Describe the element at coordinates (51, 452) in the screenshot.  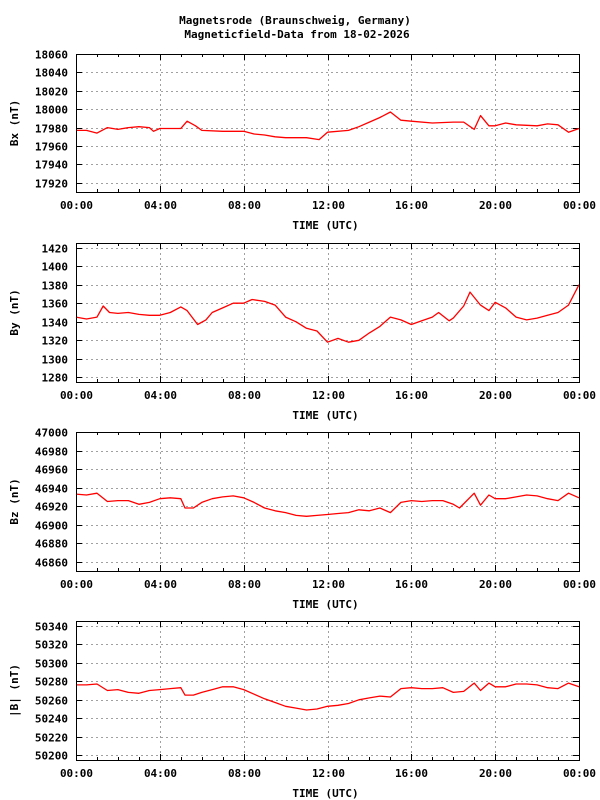
I see `y-tick-label: 46980` at that location.